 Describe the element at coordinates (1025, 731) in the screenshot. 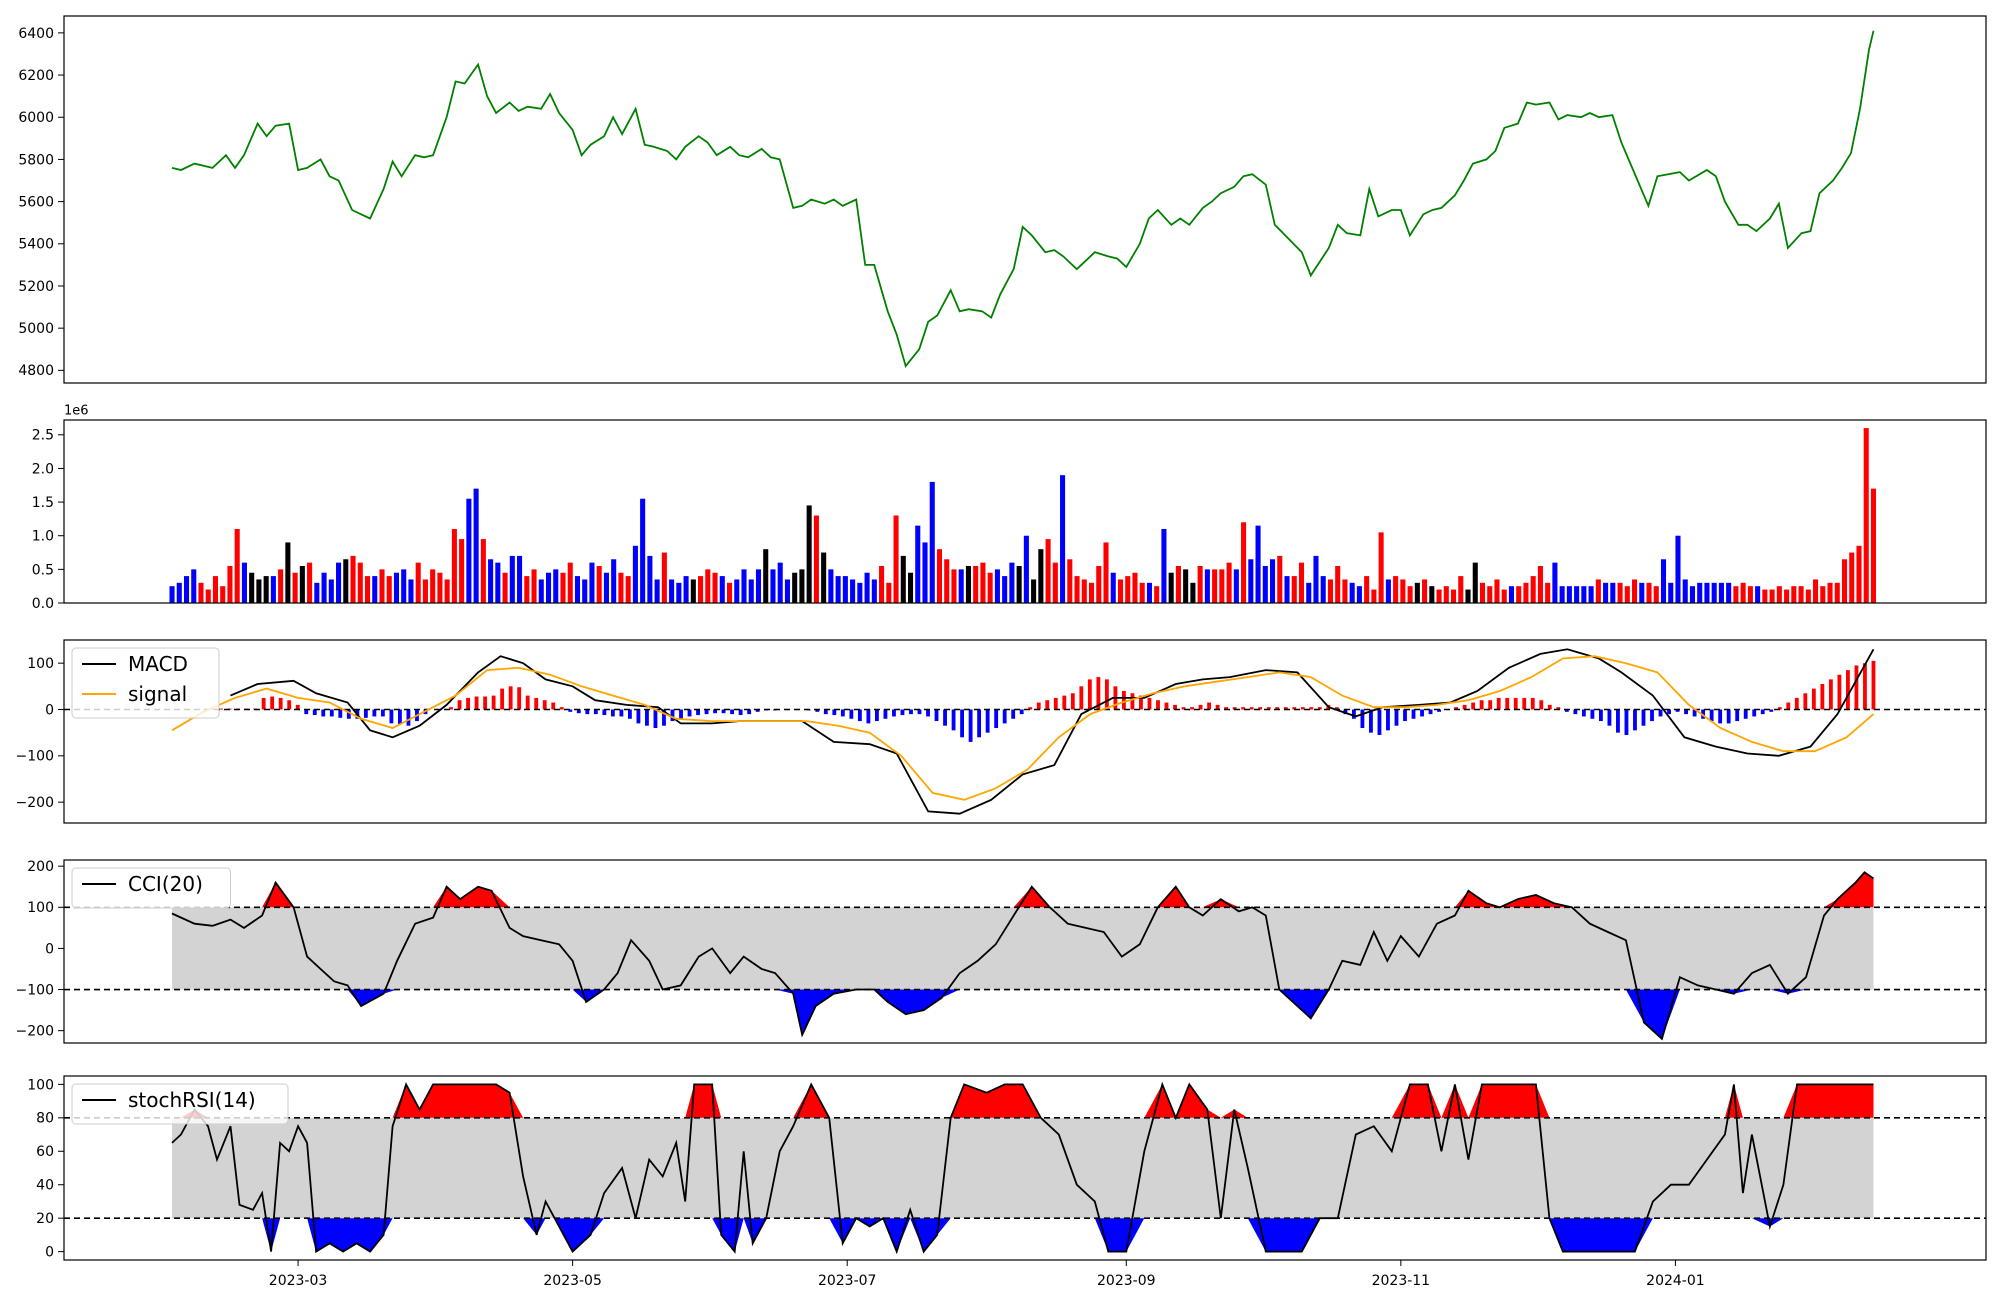

I see `plot-area` at that location.